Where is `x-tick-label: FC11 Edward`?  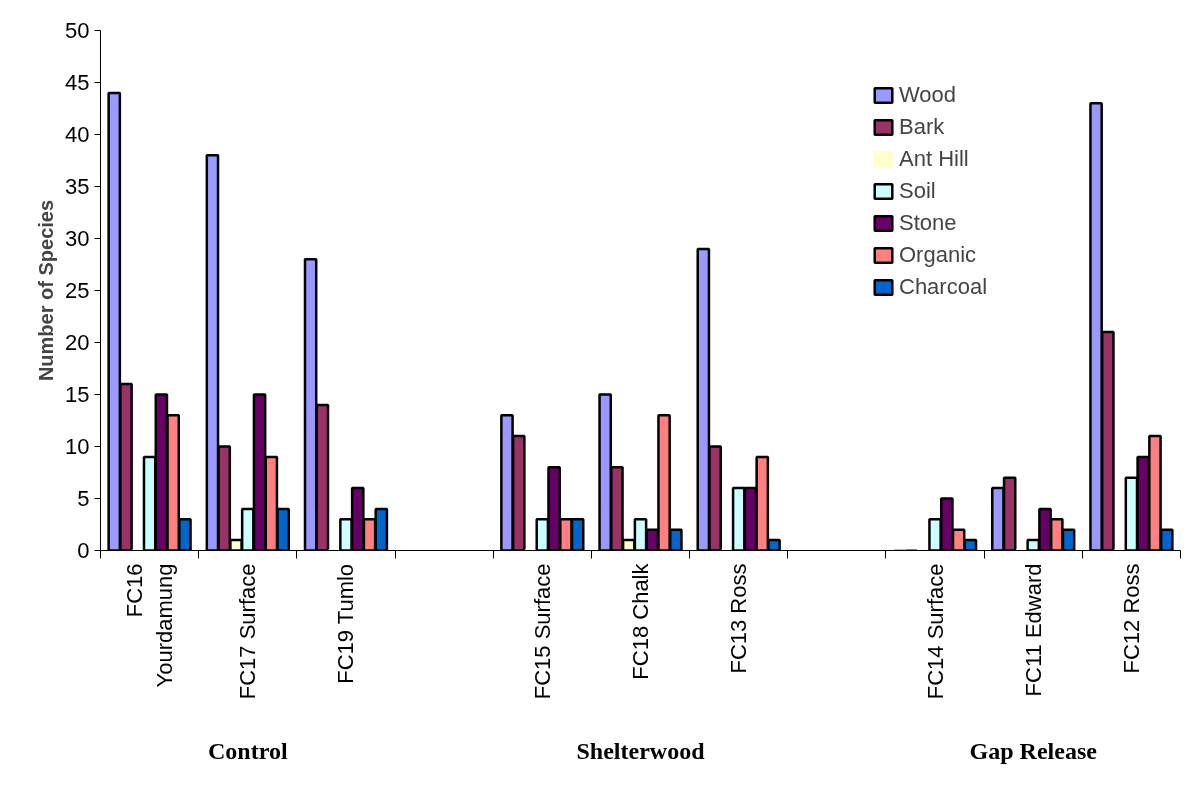 x-tick-label: FC11 Edward is located at coordinates (1033, 630).